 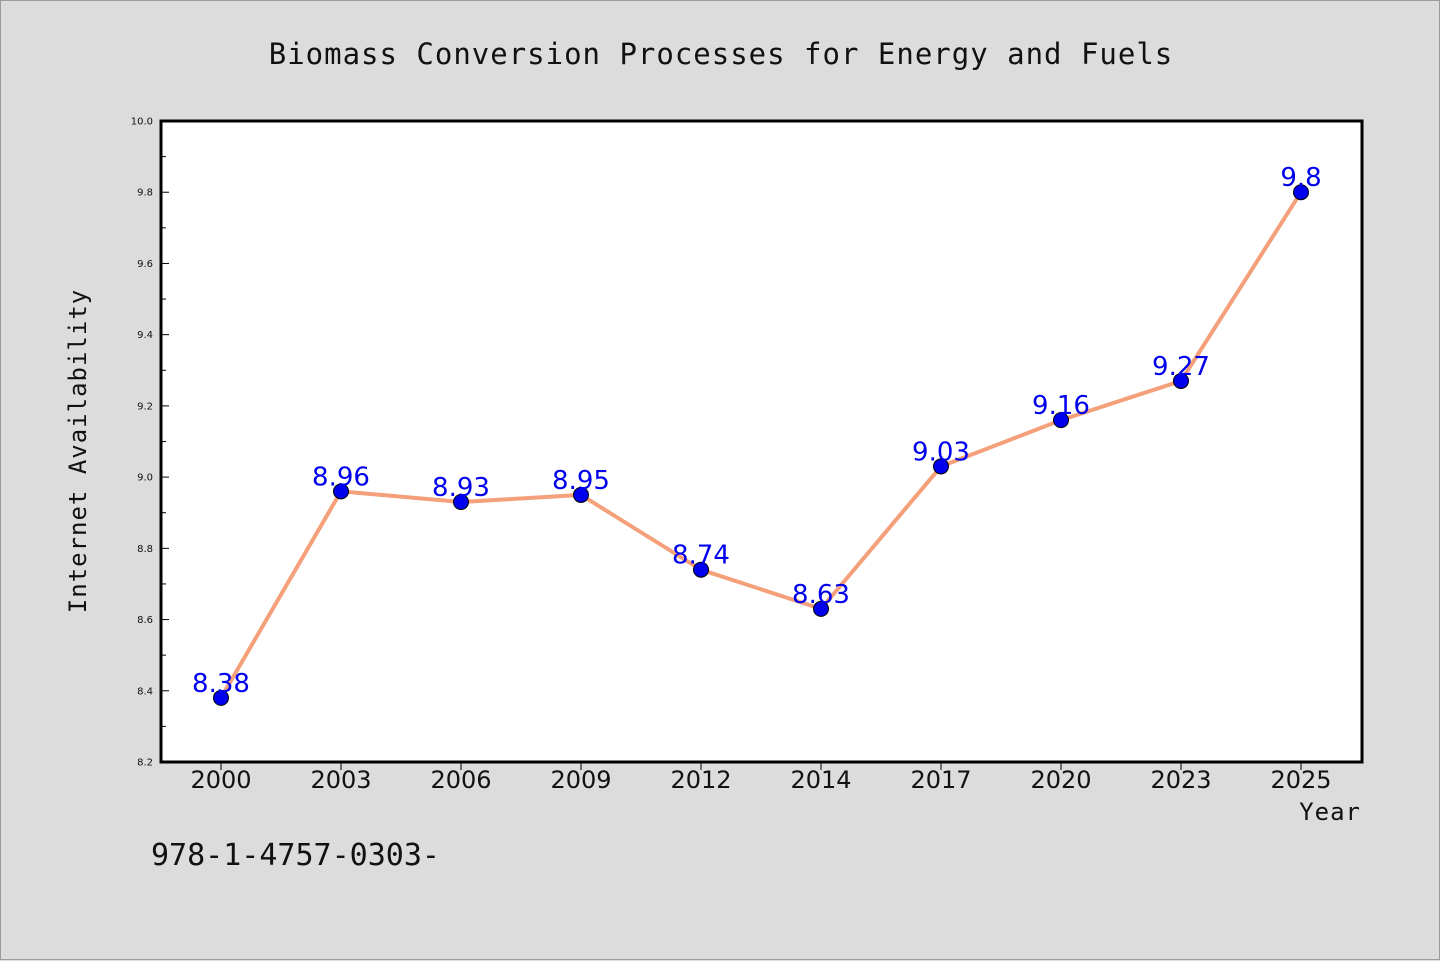 I want to click on data-label: 9.16, so click(x=1061, y=406).